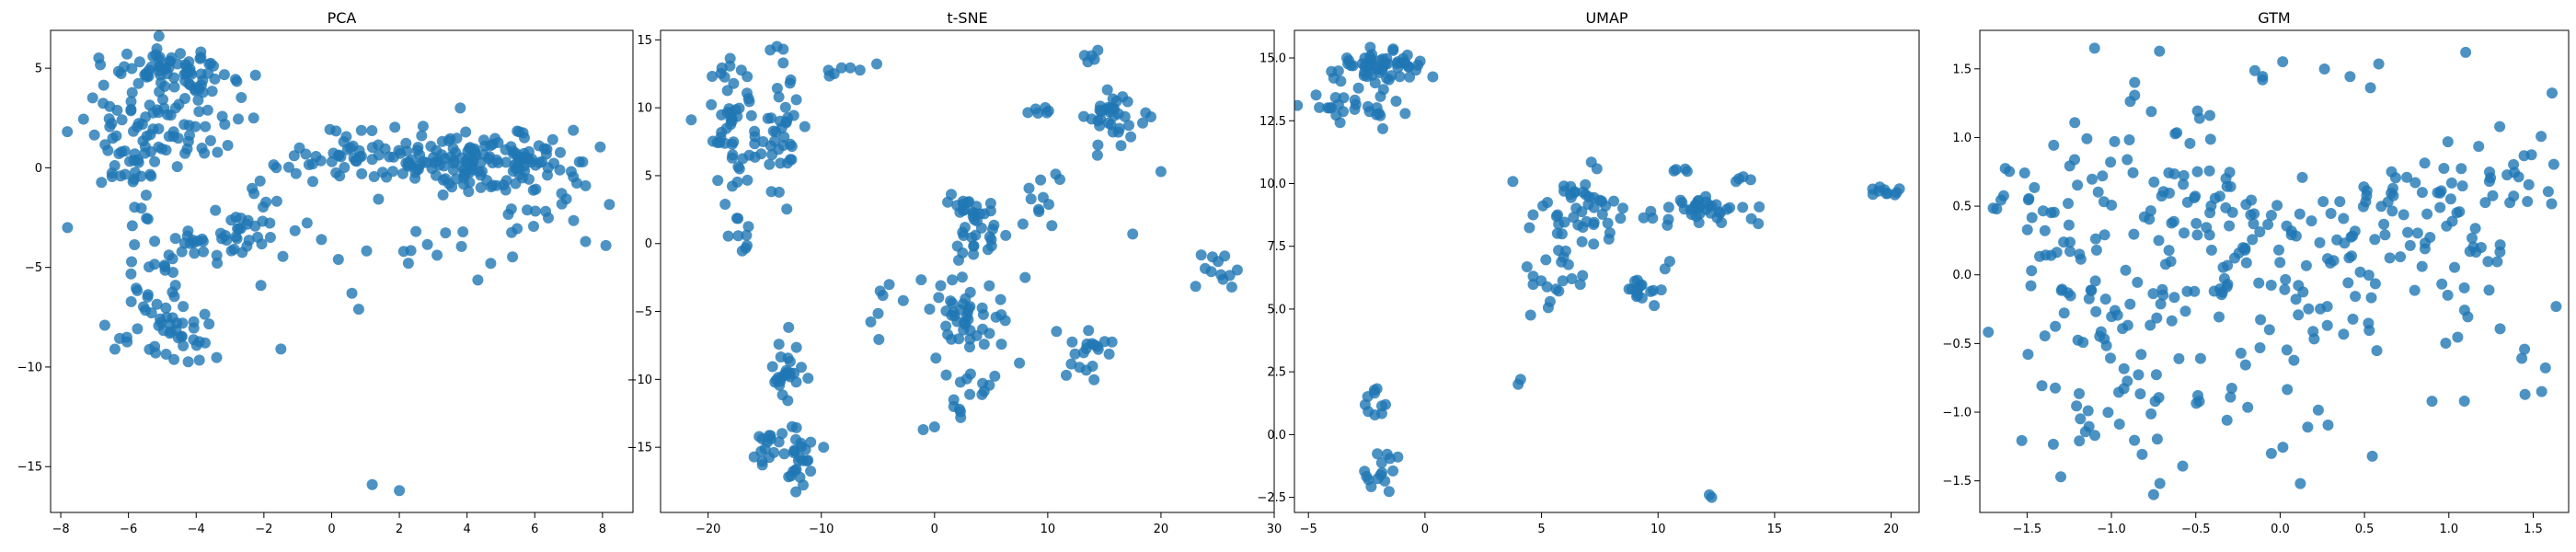  What do you see at coordinates (2533, 529) in the screenshot?
I see `x-tick-label: 1.5` at bounding box center [2533, 529].